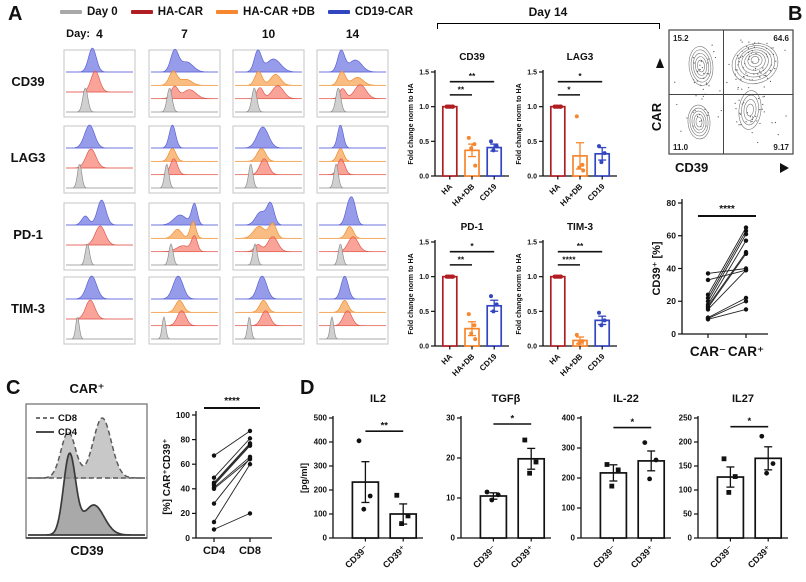  Describe the element at coordinates (672, 268) in the screenshot. I see `svg-text: 40` at that location.